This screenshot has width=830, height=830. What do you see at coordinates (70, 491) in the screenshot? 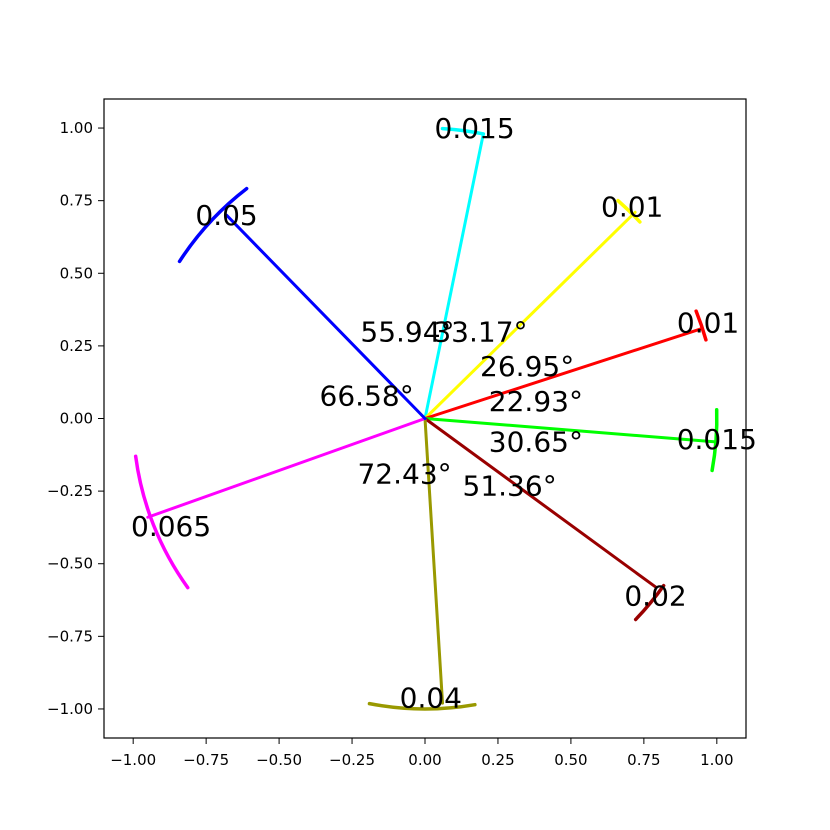
I see `y-tick-label-5: −0.25` at bounding box center [70, 491].